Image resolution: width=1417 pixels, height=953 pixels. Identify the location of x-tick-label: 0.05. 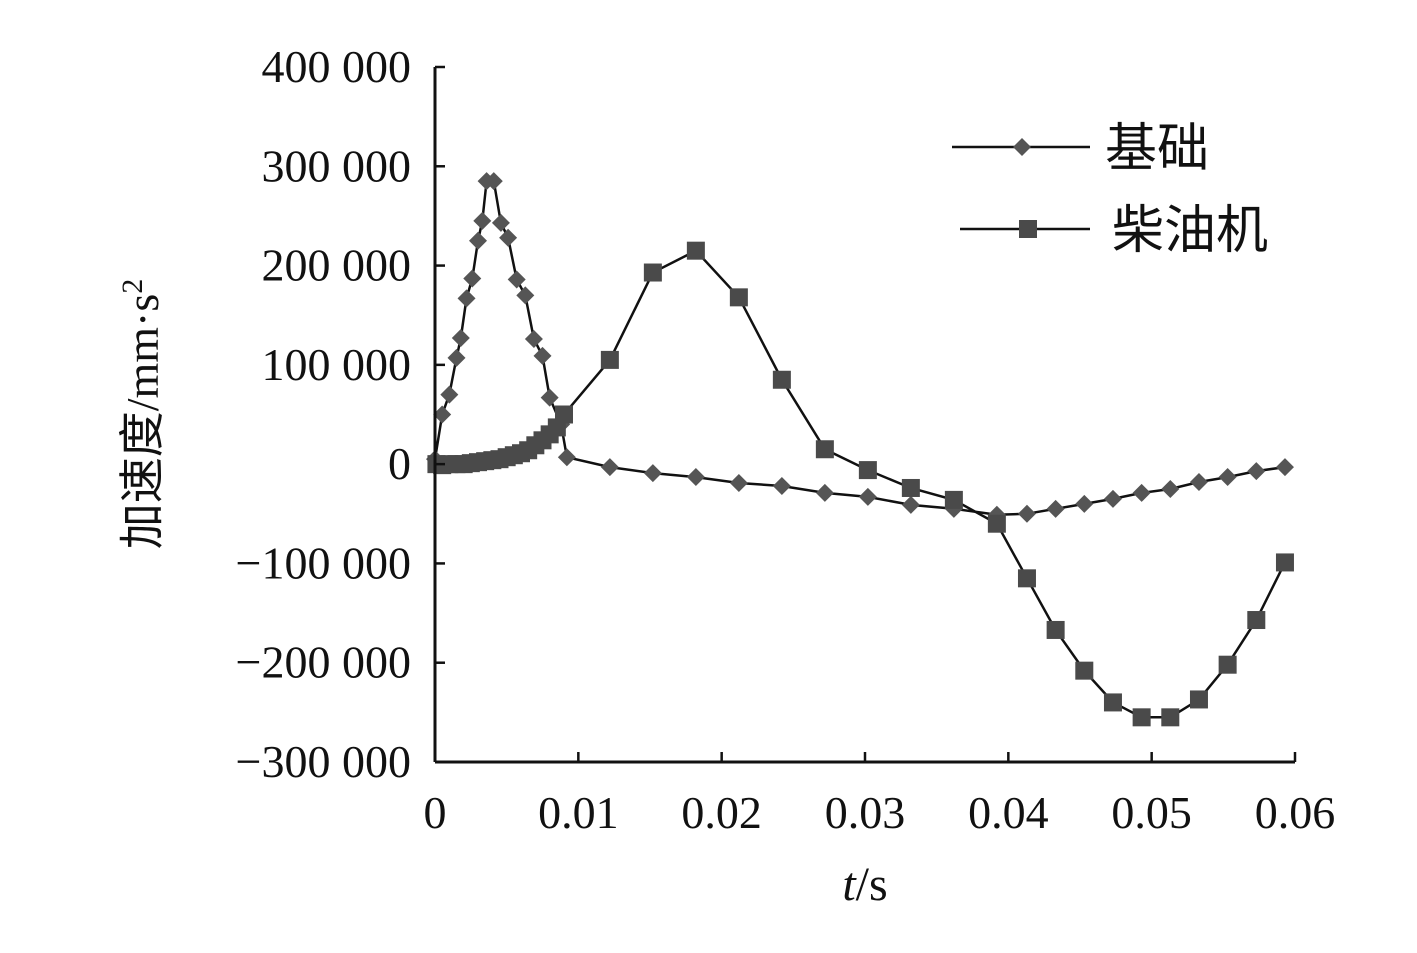
(1151, 812).